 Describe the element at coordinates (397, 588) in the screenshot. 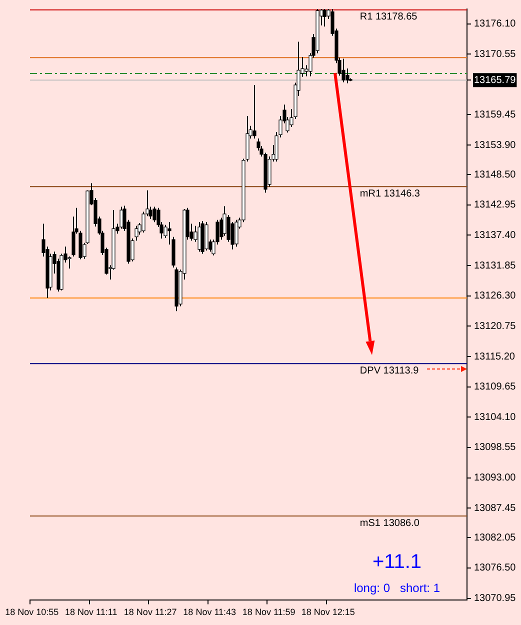

I see `annotation: long: 0 short: 1` at that location.